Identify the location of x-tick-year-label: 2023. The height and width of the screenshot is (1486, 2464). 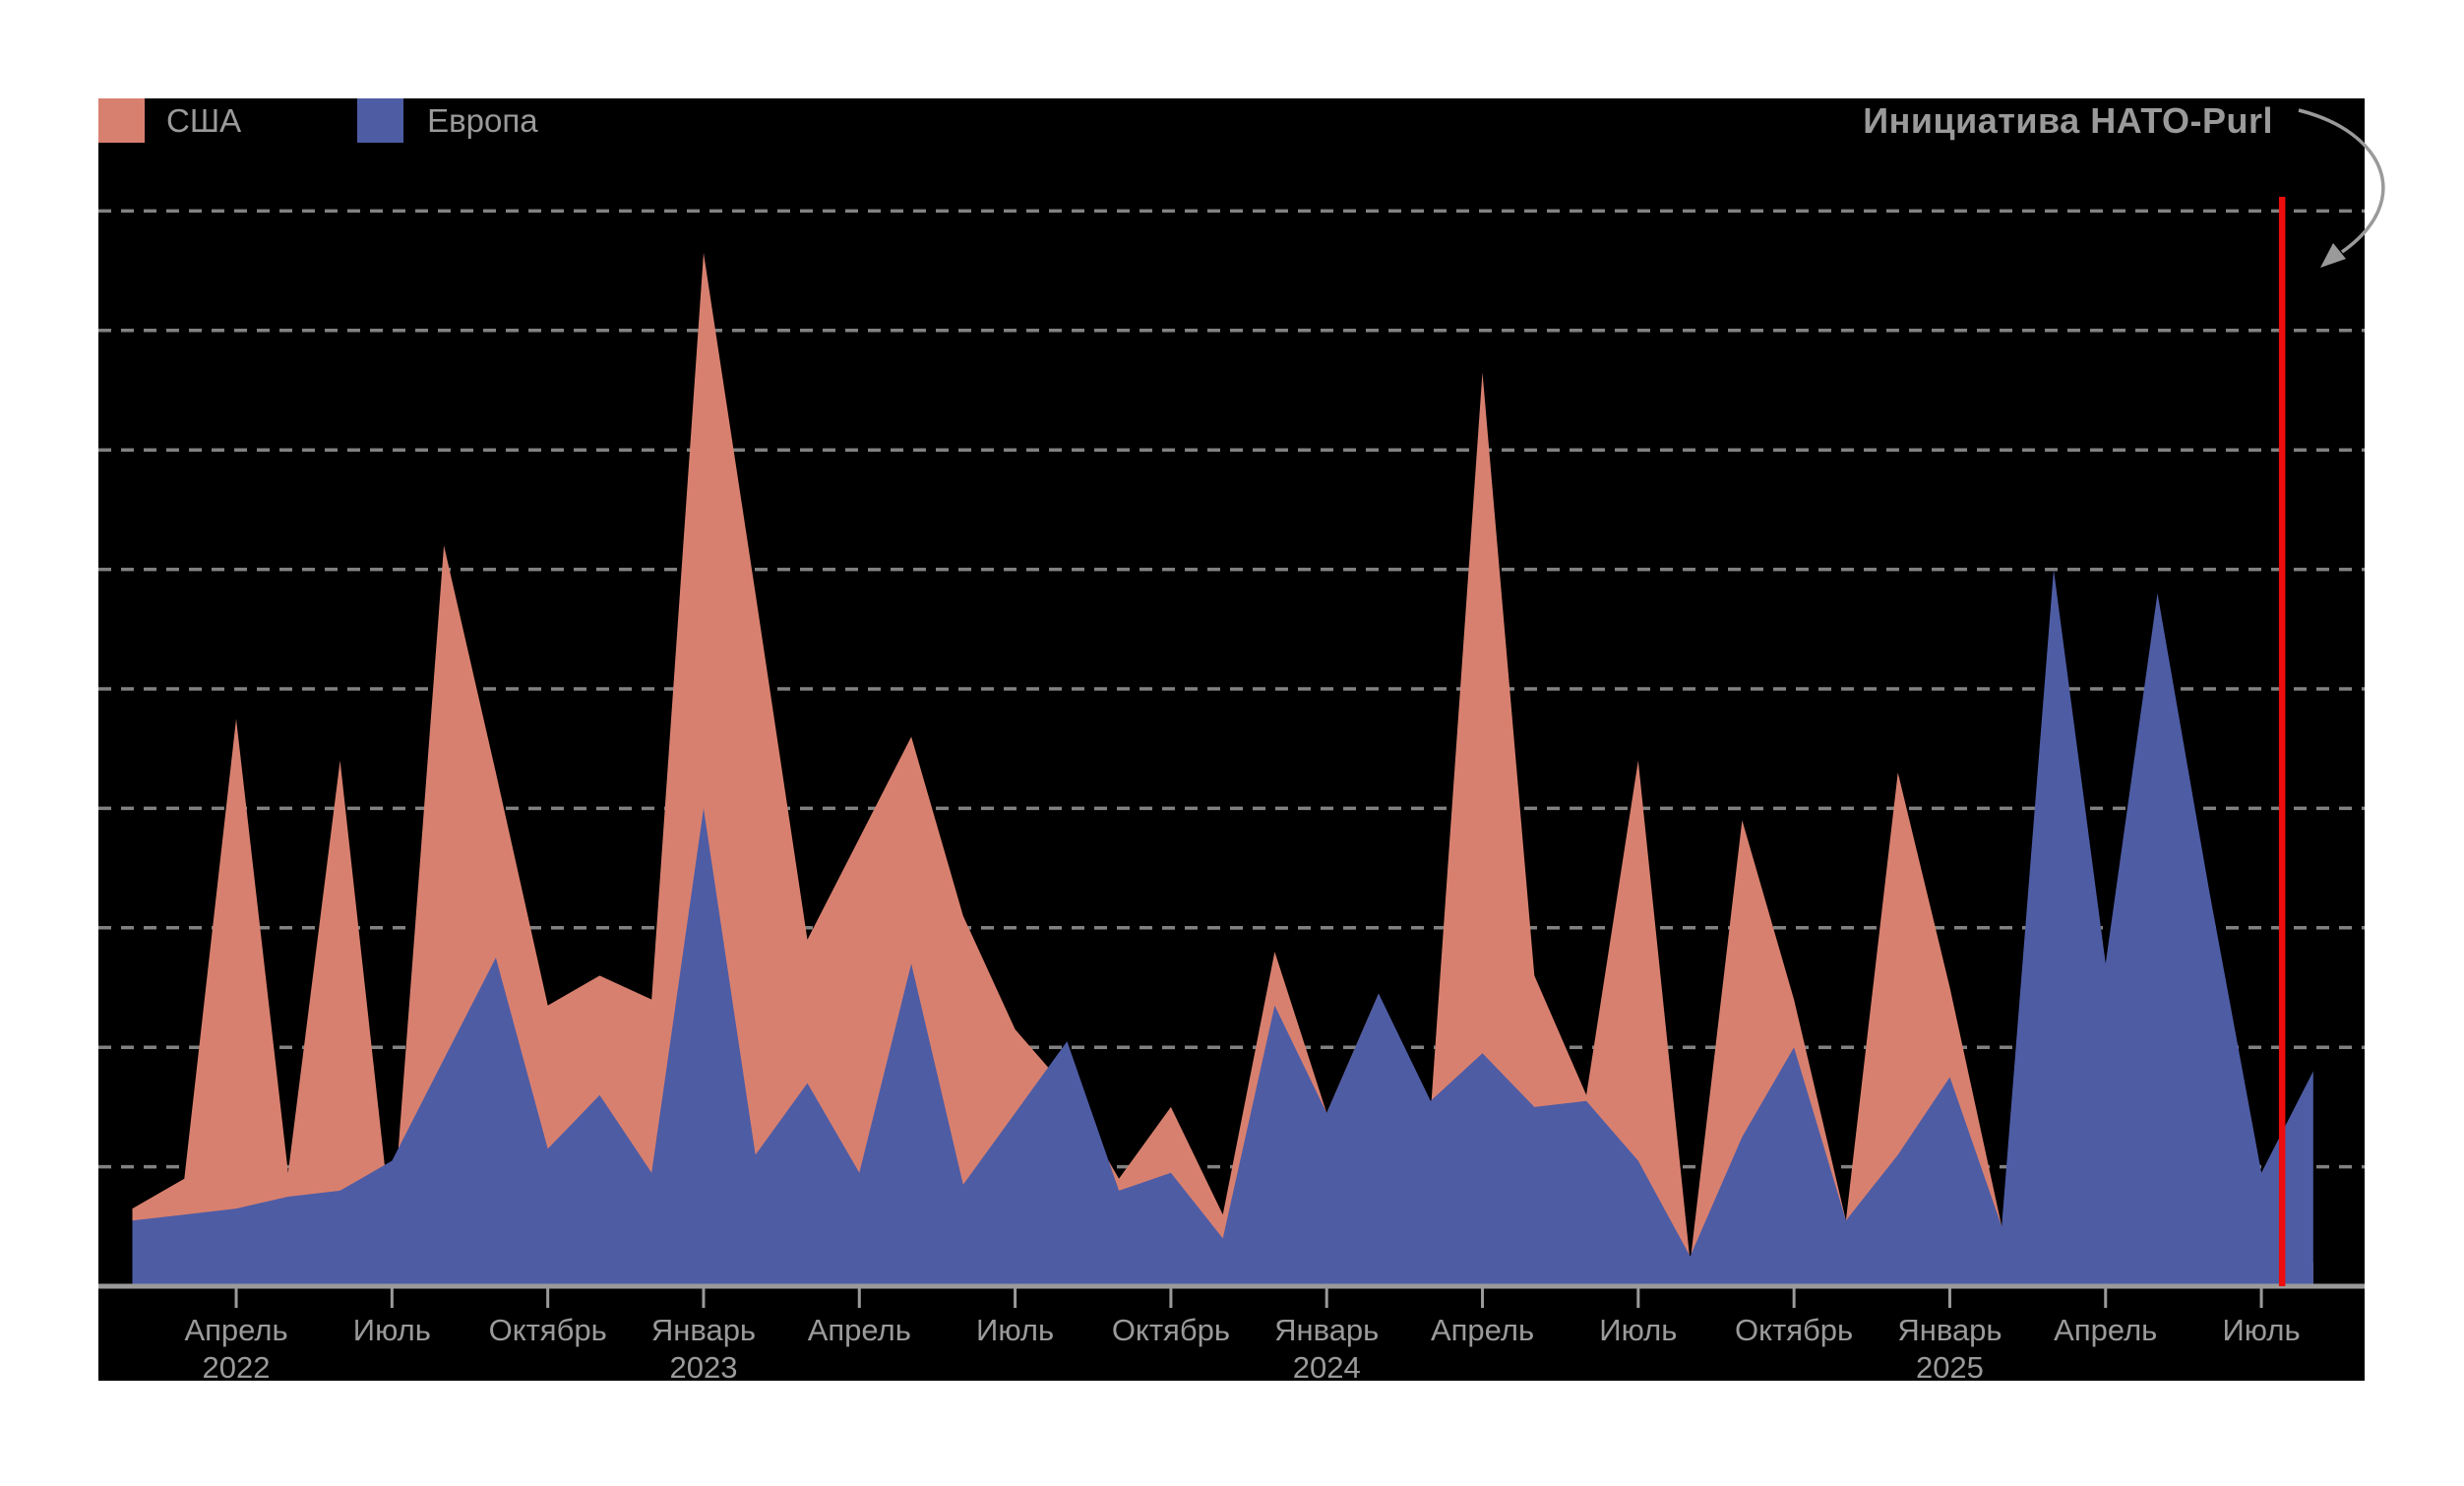
(703, 1368).